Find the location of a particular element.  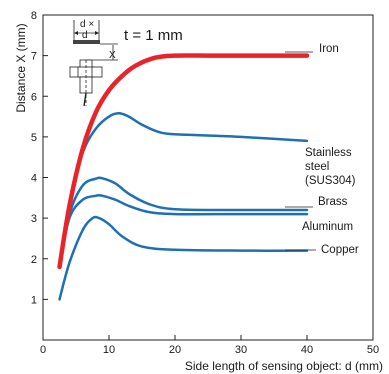

inset-sensor-cable is located at coordinates (85, 99).